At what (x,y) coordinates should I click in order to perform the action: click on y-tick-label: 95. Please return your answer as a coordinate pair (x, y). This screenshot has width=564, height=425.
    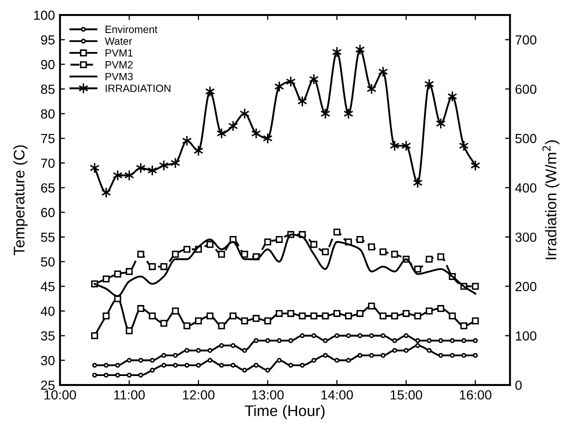
    Looking at the image, I should click on (48, 40).